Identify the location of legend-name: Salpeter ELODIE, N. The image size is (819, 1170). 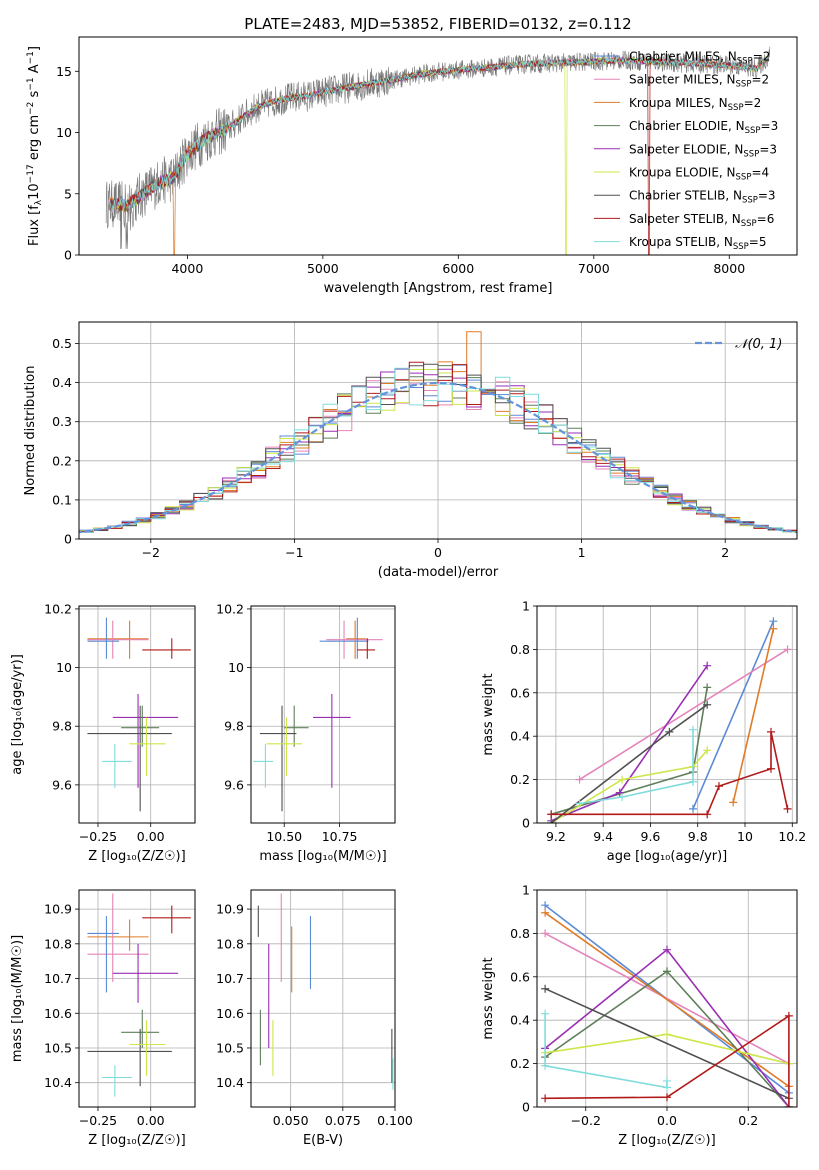
(686, 149).